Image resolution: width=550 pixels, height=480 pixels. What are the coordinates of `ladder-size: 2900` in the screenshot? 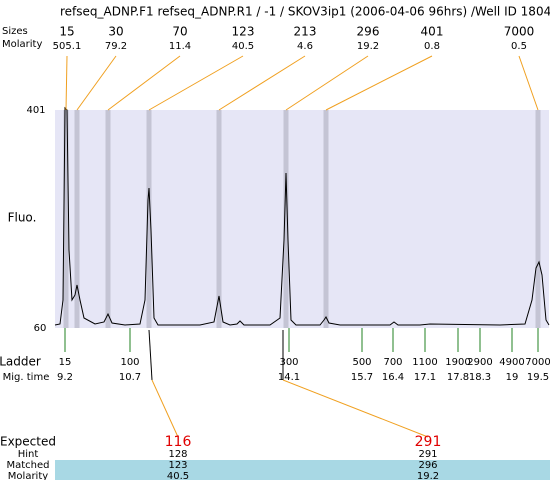 It's located at (479, 362).